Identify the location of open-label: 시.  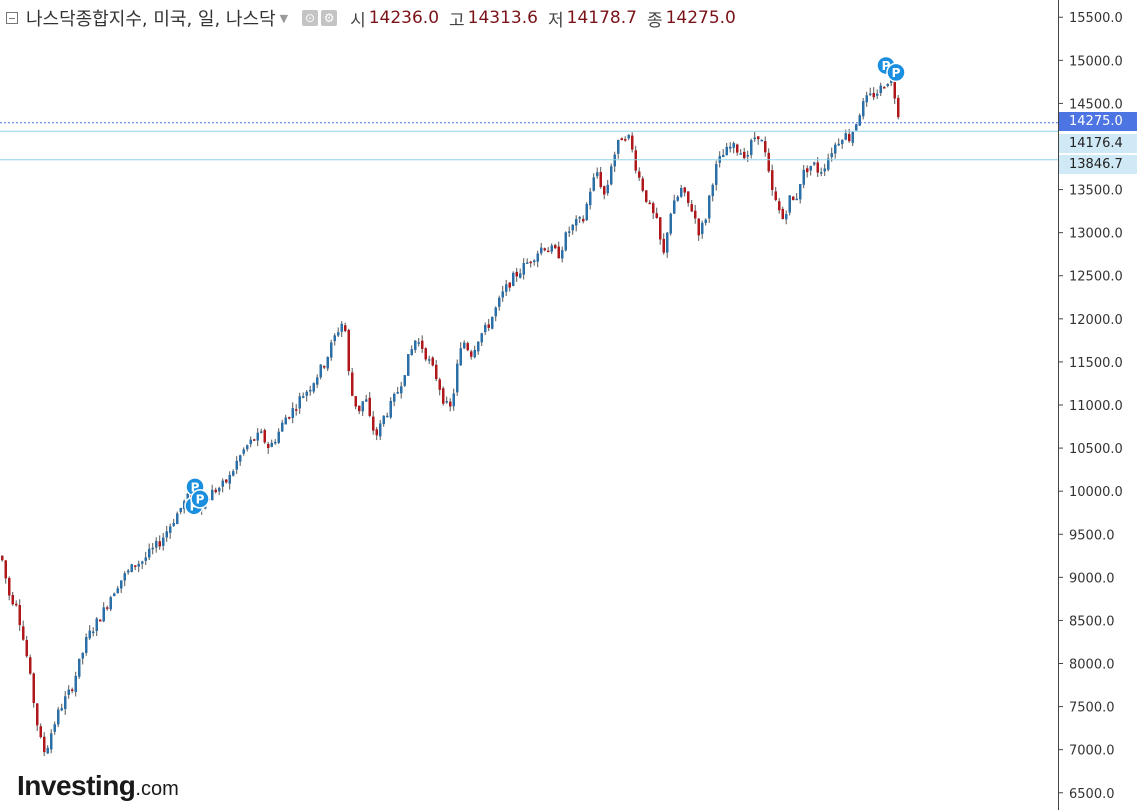
(358, 20).